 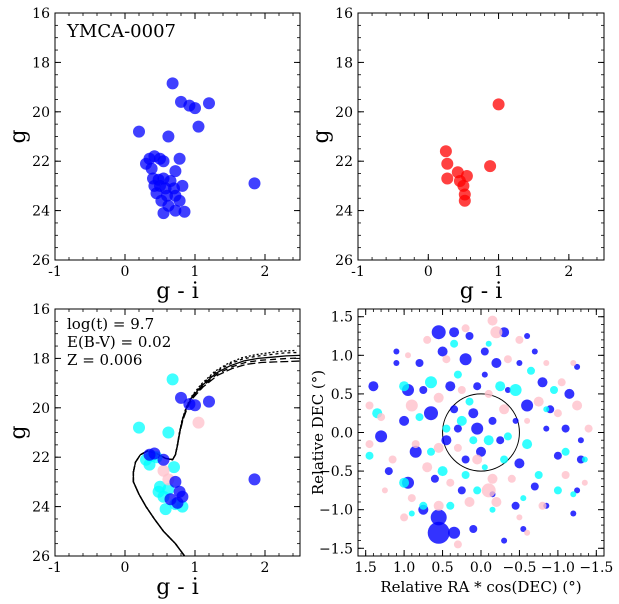 I want to click on y-tick-label: 0.5, so click(x=342, y=395).